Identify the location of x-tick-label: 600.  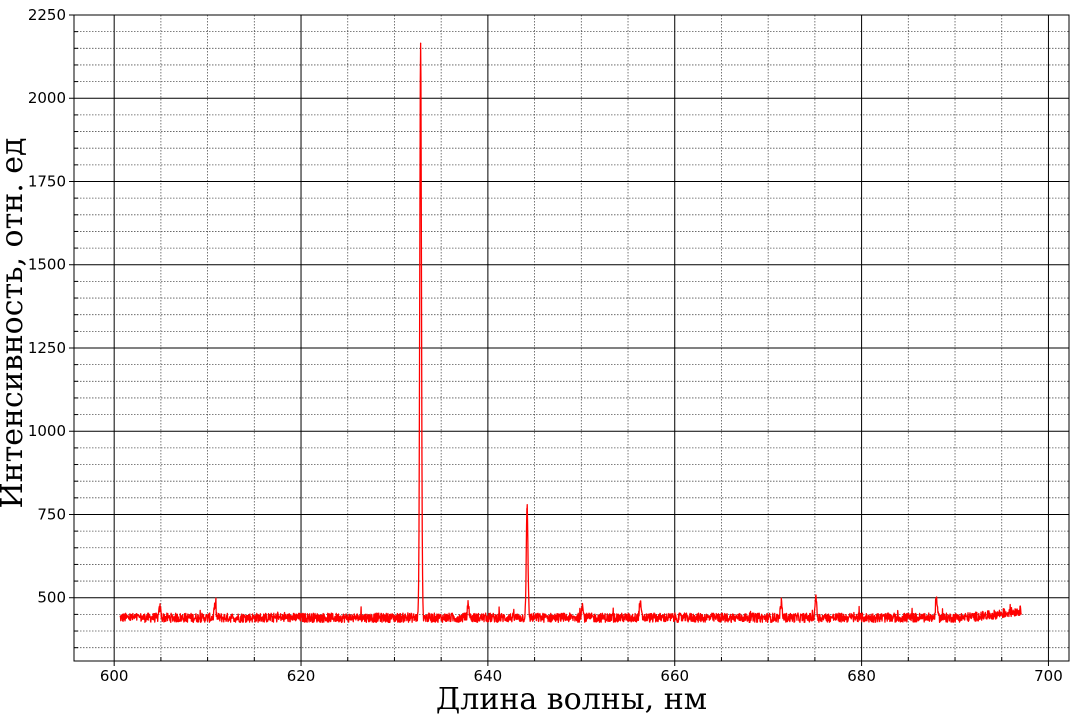
(114, 676).